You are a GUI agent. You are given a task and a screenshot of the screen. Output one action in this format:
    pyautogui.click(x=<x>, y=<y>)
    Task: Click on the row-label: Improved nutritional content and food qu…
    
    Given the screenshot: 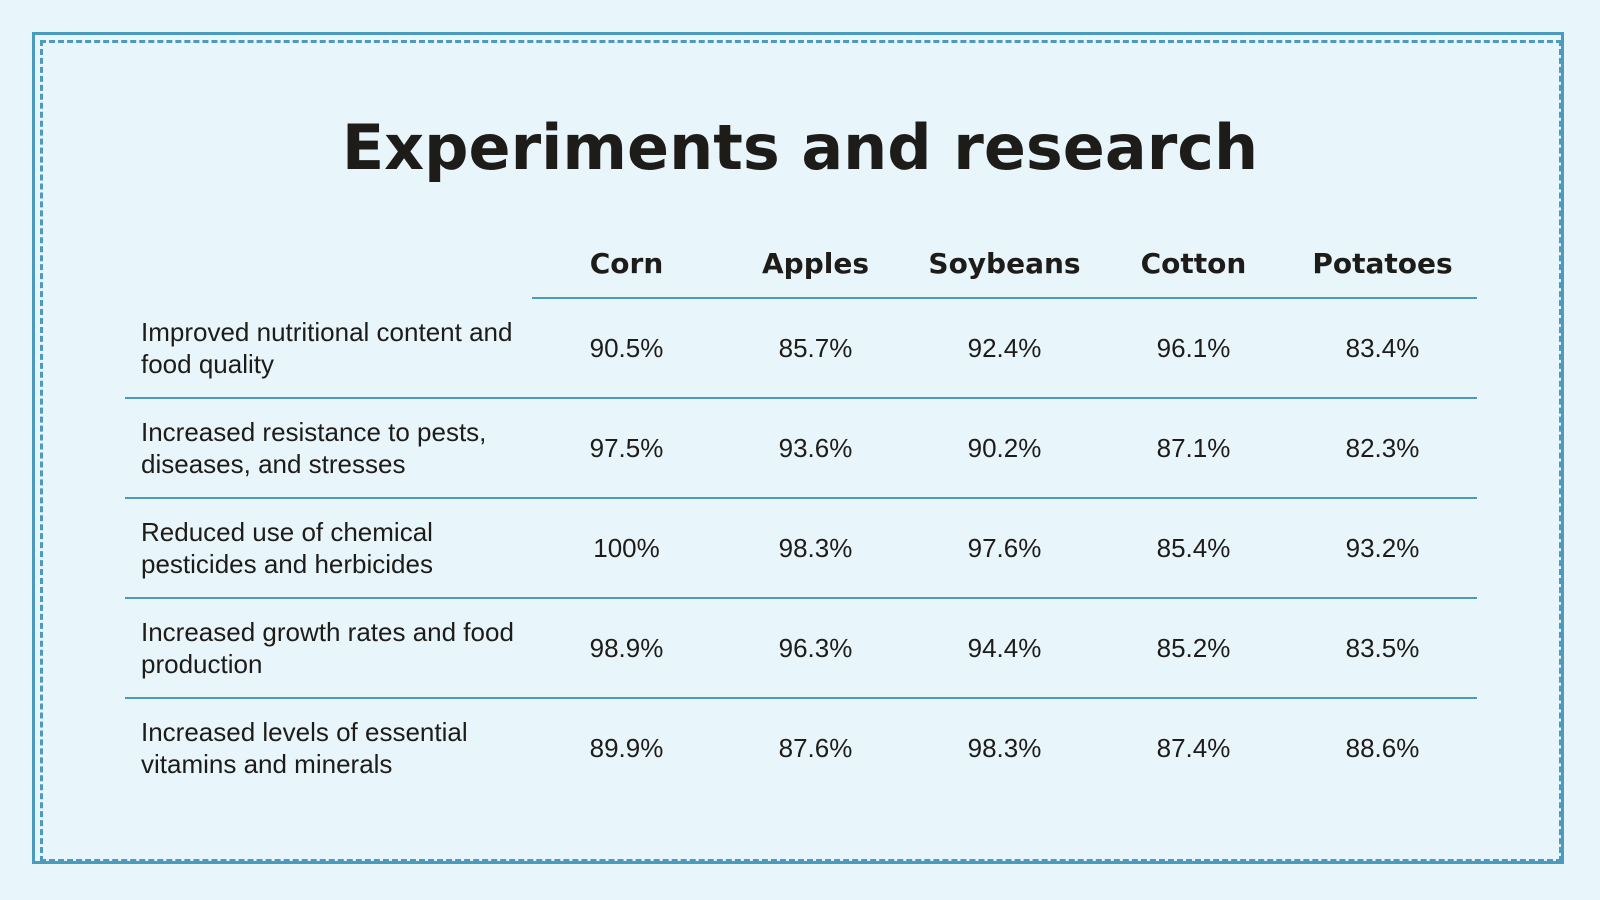 What is the action you would take?
    pyautogui.click(x=328, y=348)
    